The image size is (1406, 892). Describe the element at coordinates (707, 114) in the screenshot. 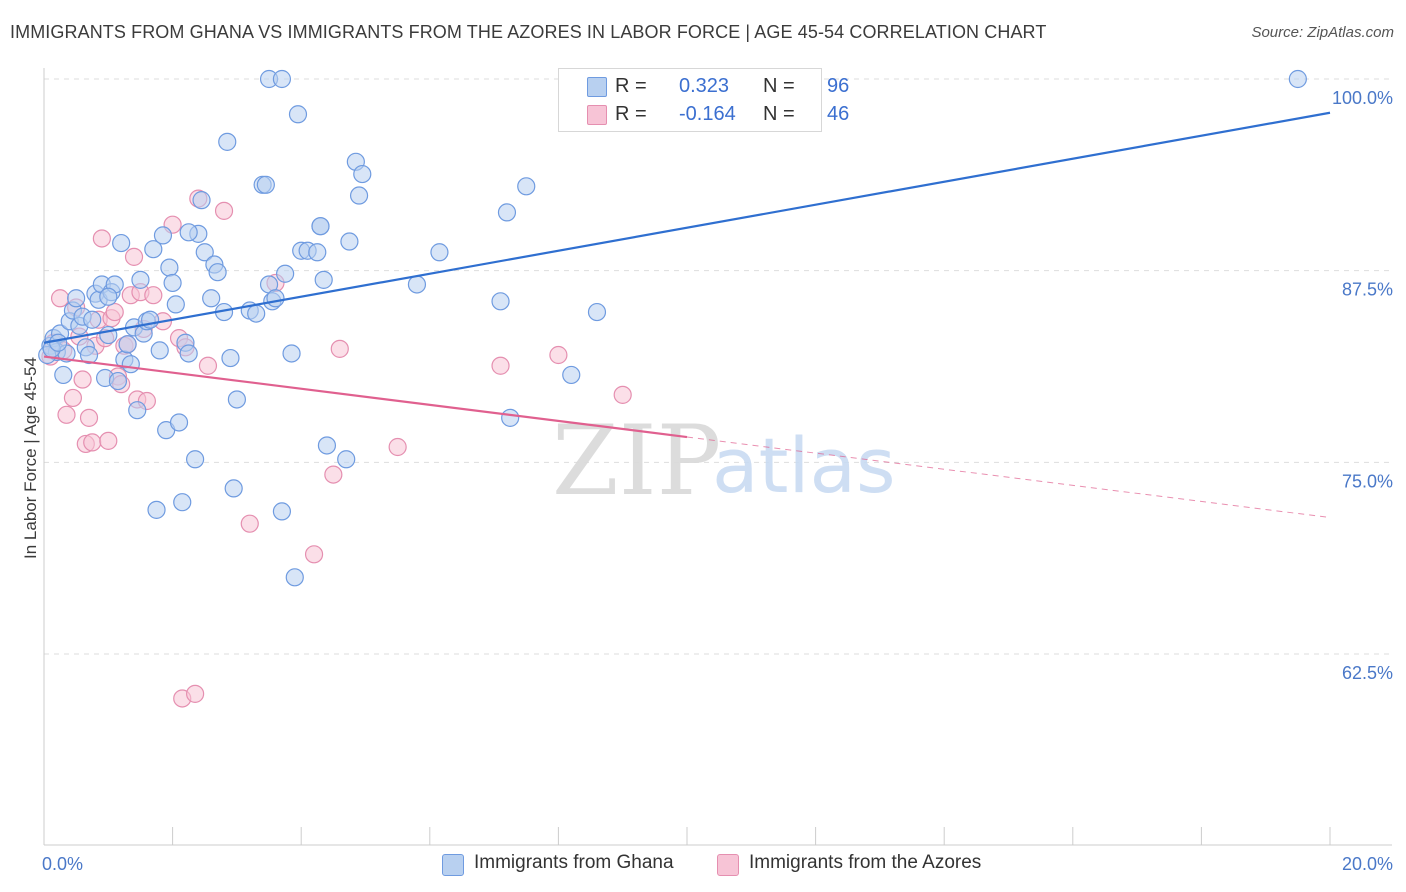

I see `legend-r-value-azores: -0.164` at that location.